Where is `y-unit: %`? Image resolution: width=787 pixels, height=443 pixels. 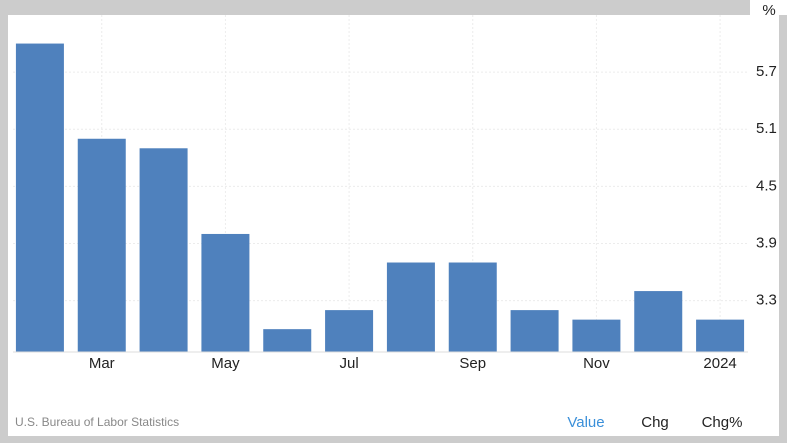
y-unit: % is located at coordinates (768, 10).